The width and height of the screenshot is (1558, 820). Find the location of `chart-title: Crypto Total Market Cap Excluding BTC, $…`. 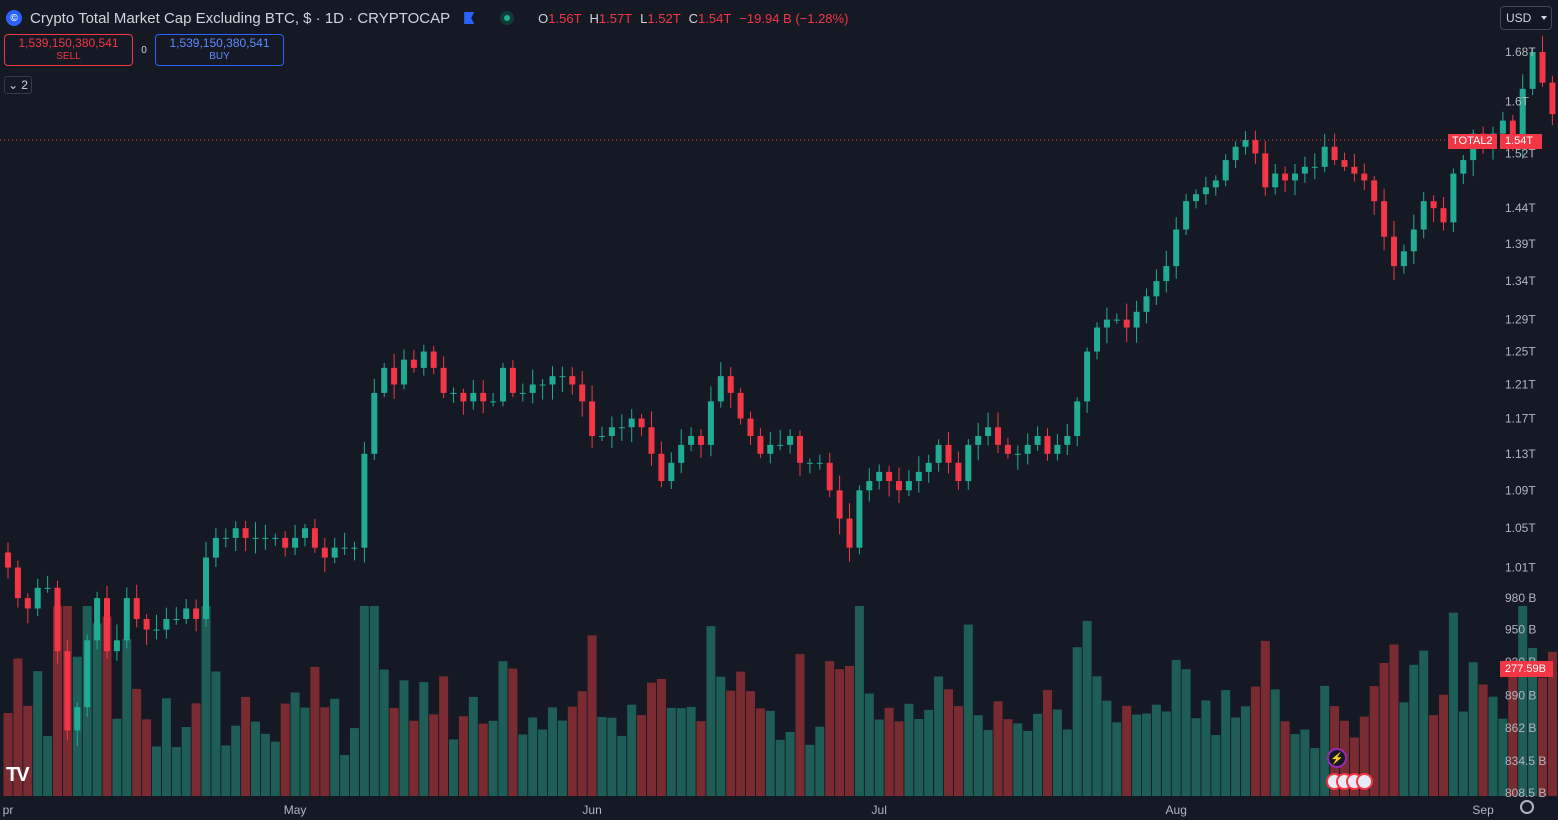

chart-title: Crypto Total Market Cap Excluding BTC, $… is located at coordinates (240, 18).